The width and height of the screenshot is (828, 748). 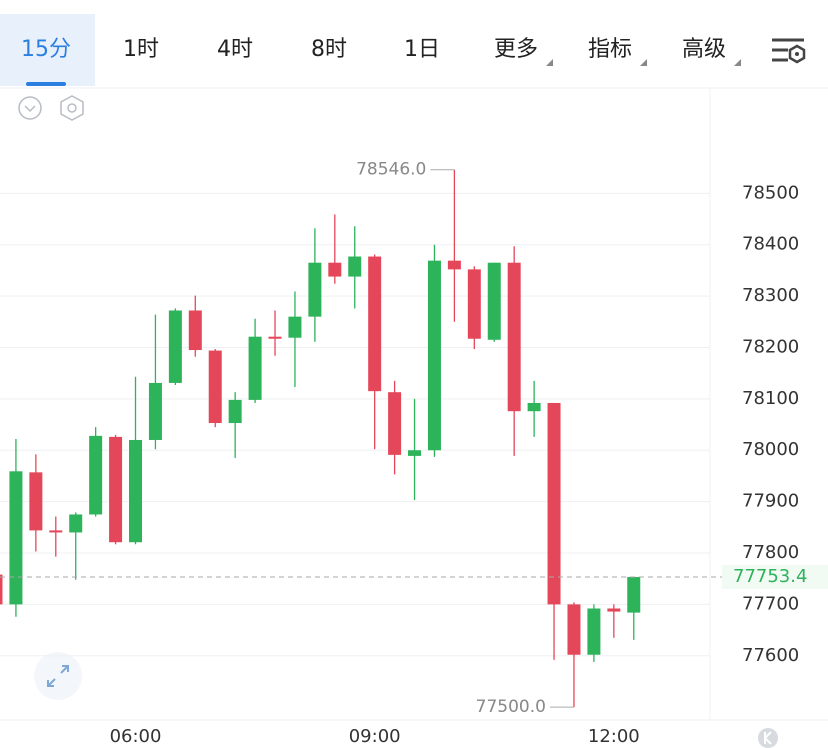 I want to click on tab: 15分, so click(x=46, y=49).